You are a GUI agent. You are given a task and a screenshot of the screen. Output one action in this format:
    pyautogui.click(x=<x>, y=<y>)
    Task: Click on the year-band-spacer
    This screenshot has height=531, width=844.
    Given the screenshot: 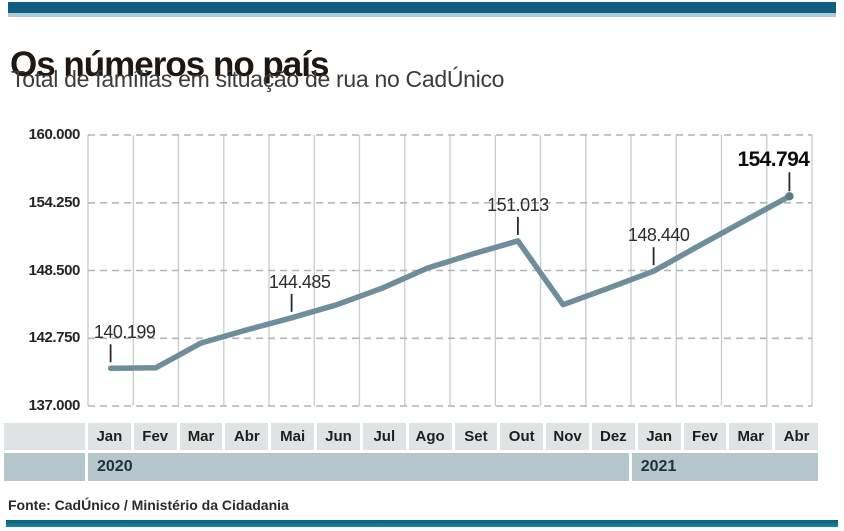 What is the action you would take?
    pyautogui.click(x=44, y=467)
    